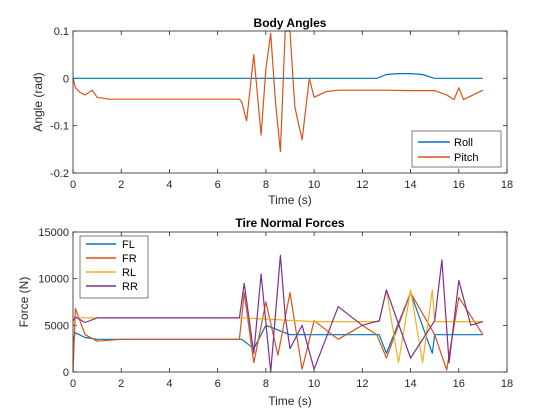 The image size is (560, 420). I want to click on y-axis-label: Angle (rad), so click(38, 101).